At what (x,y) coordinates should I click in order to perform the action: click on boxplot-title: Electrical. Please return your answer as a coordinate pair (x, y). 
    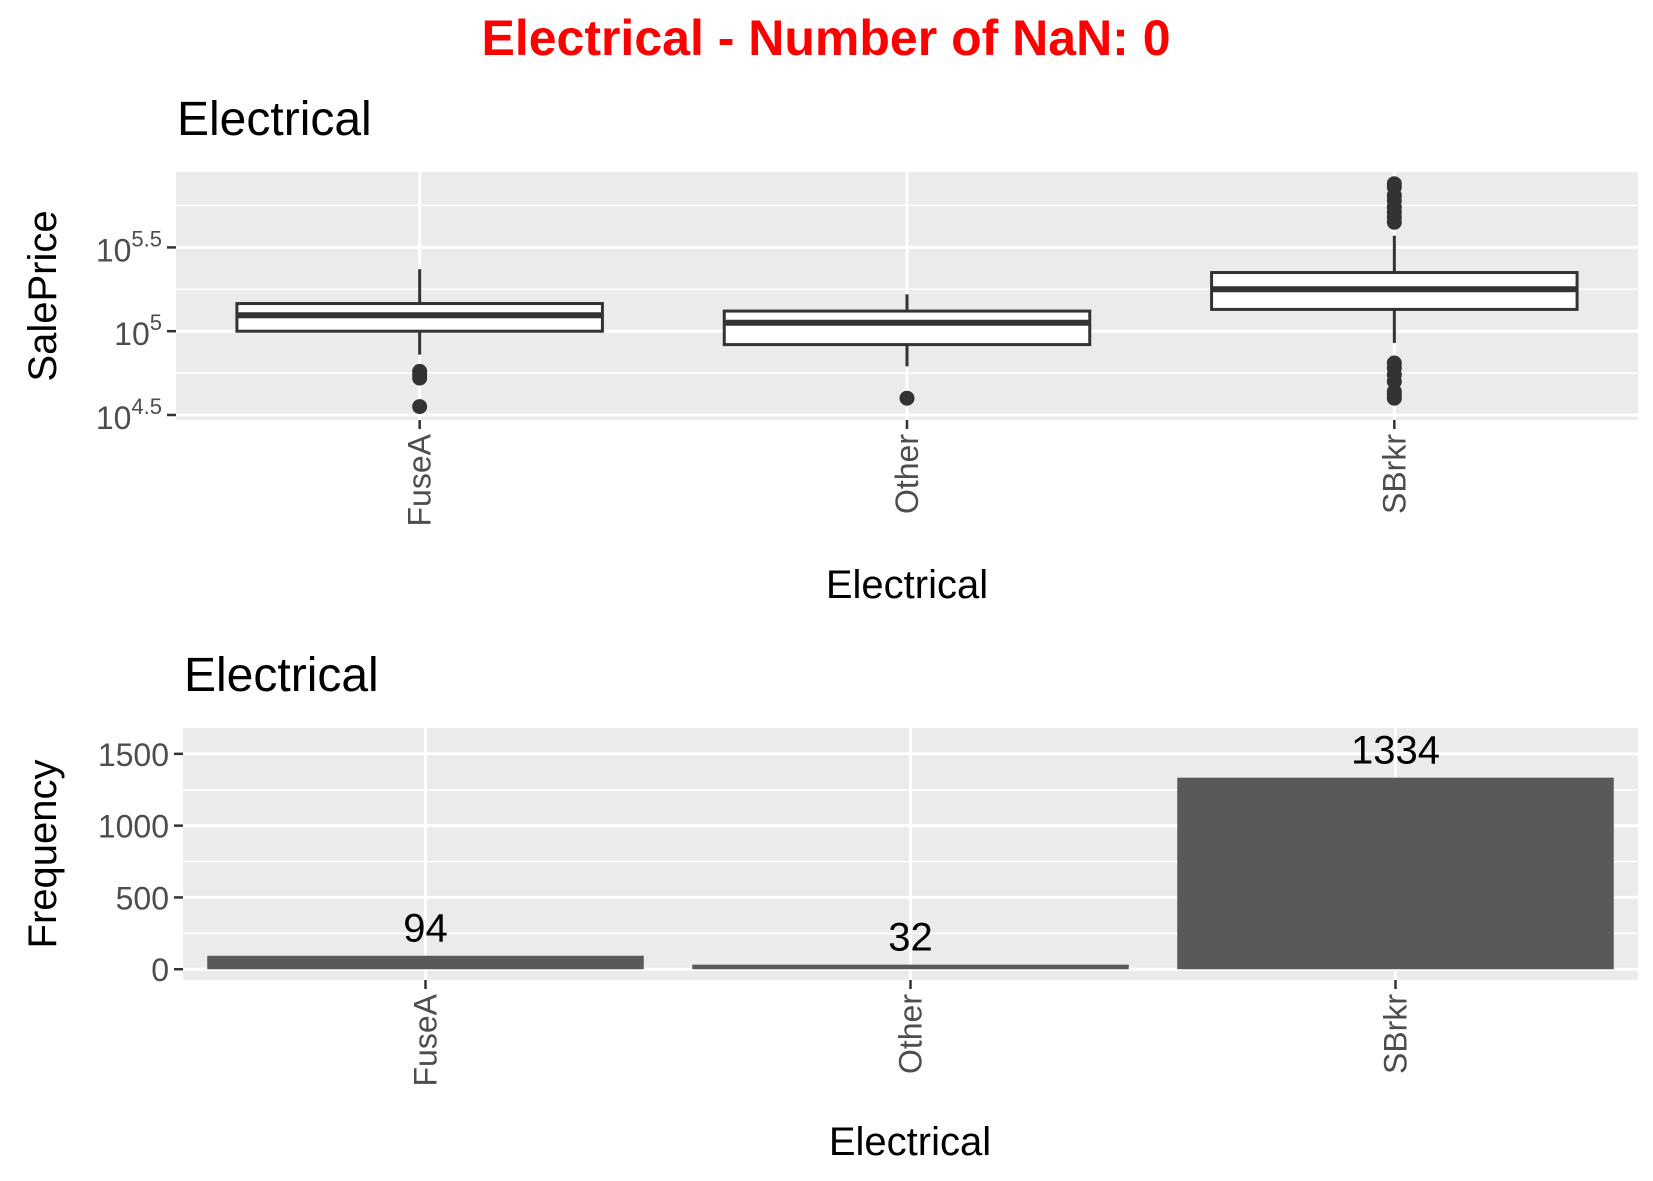
    Looking at the image, I should click on (274, 119).